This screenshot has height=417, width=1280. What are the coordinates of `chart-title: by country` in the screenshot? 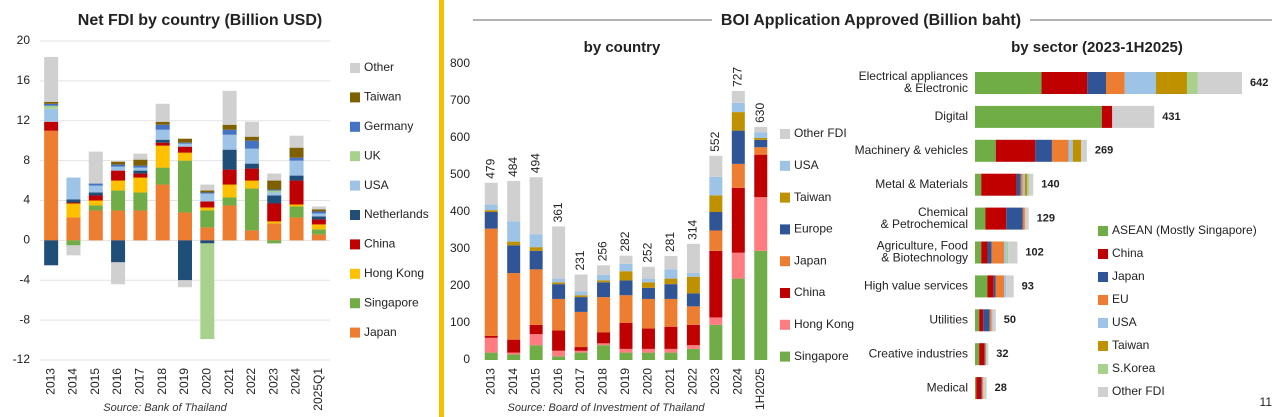 It's located at (622, 47).